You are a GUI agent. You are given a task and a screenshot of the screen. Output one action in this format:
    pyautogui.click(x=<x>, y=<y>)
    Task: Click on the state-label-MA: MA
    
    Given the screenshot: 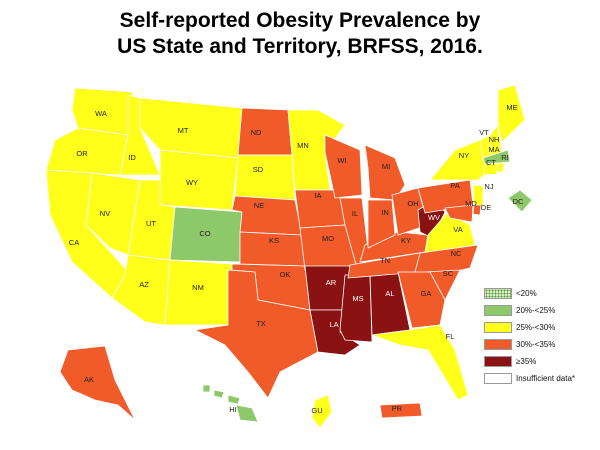 What is the action you would take?
    pyautogui.click(x=493, y=149)
    